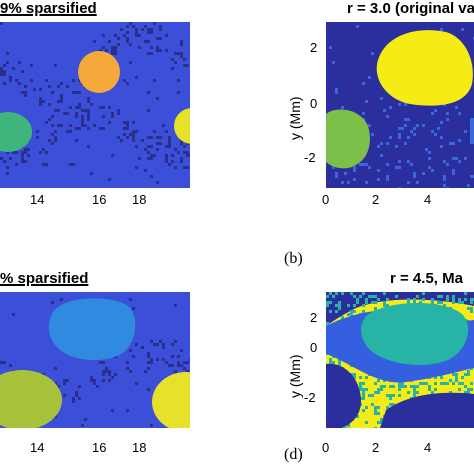 The width and height of the screenshot is (474, 474). I want to click on panel-b-ytick: 0, so click(314, 103).